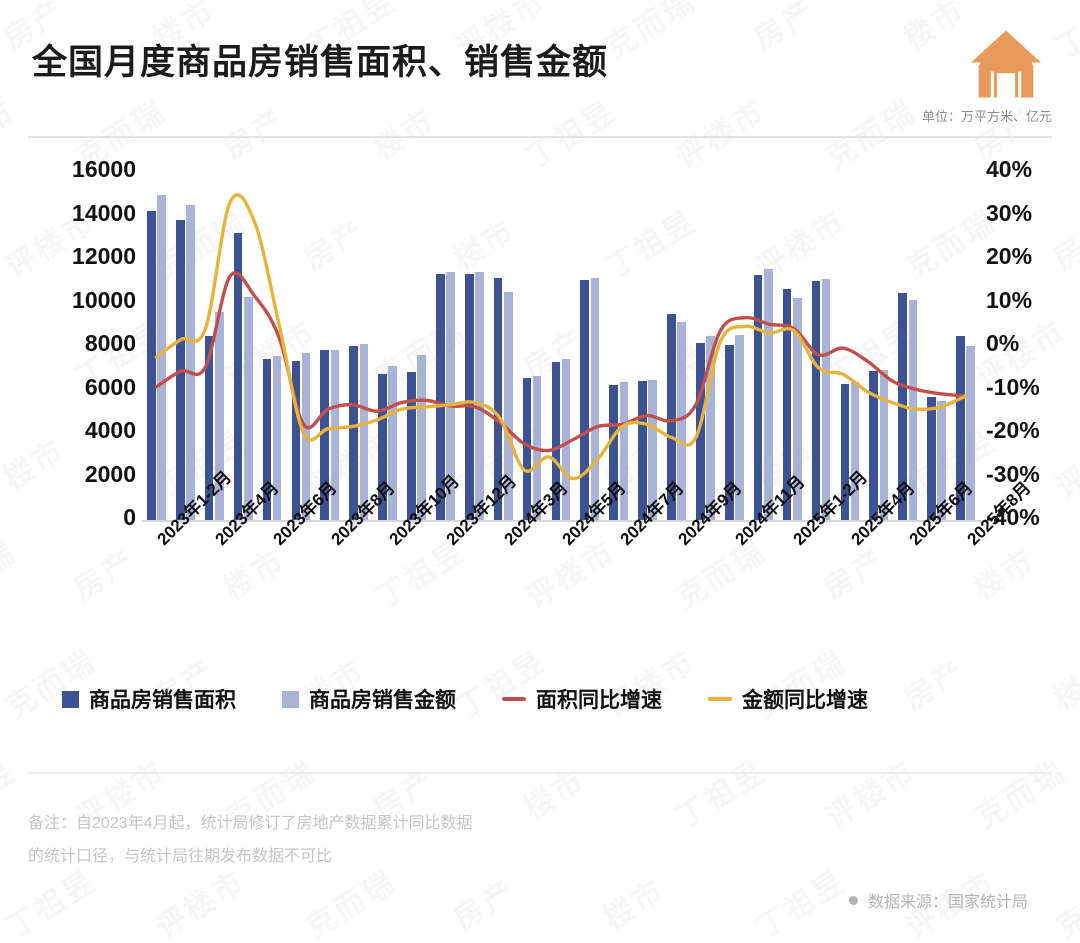 This screenshot has height=943, width=1080. I want to click on header-divider, so click(540, 137).